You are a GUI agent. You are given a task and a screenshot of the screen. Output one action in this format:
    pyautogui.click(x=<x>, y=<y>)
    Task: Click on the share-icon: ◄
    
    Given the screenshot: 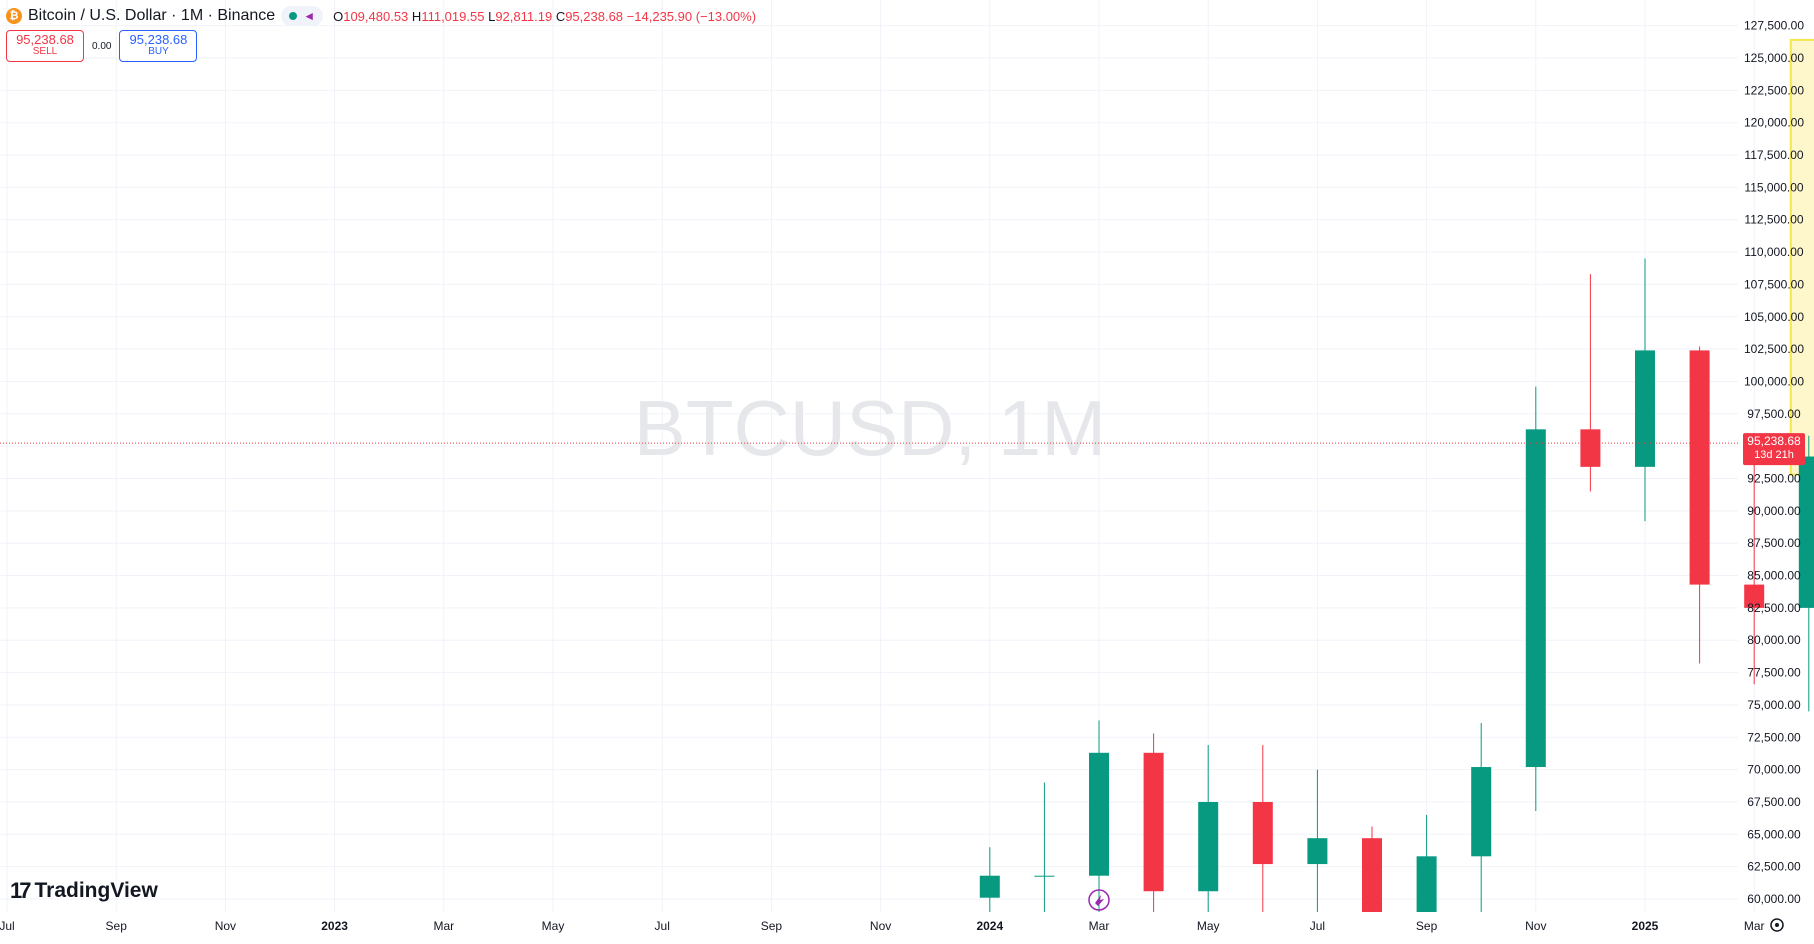 What is the action you would take?
    pyautogui.click(x=309, y=16)
    